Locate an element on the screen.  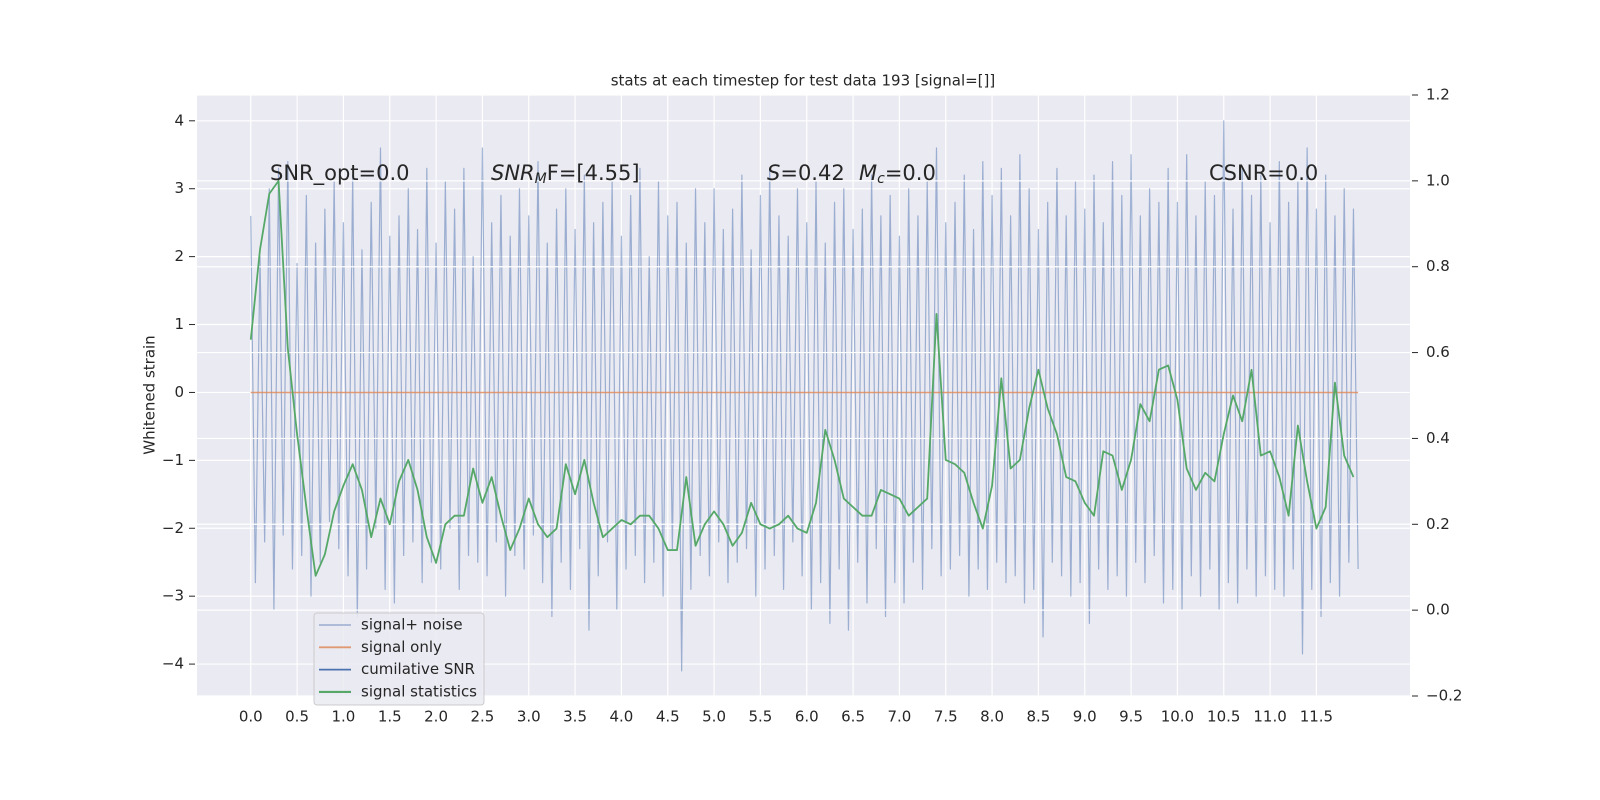
x-tick-label: 10.0 is located at coordinates (1177, 717).